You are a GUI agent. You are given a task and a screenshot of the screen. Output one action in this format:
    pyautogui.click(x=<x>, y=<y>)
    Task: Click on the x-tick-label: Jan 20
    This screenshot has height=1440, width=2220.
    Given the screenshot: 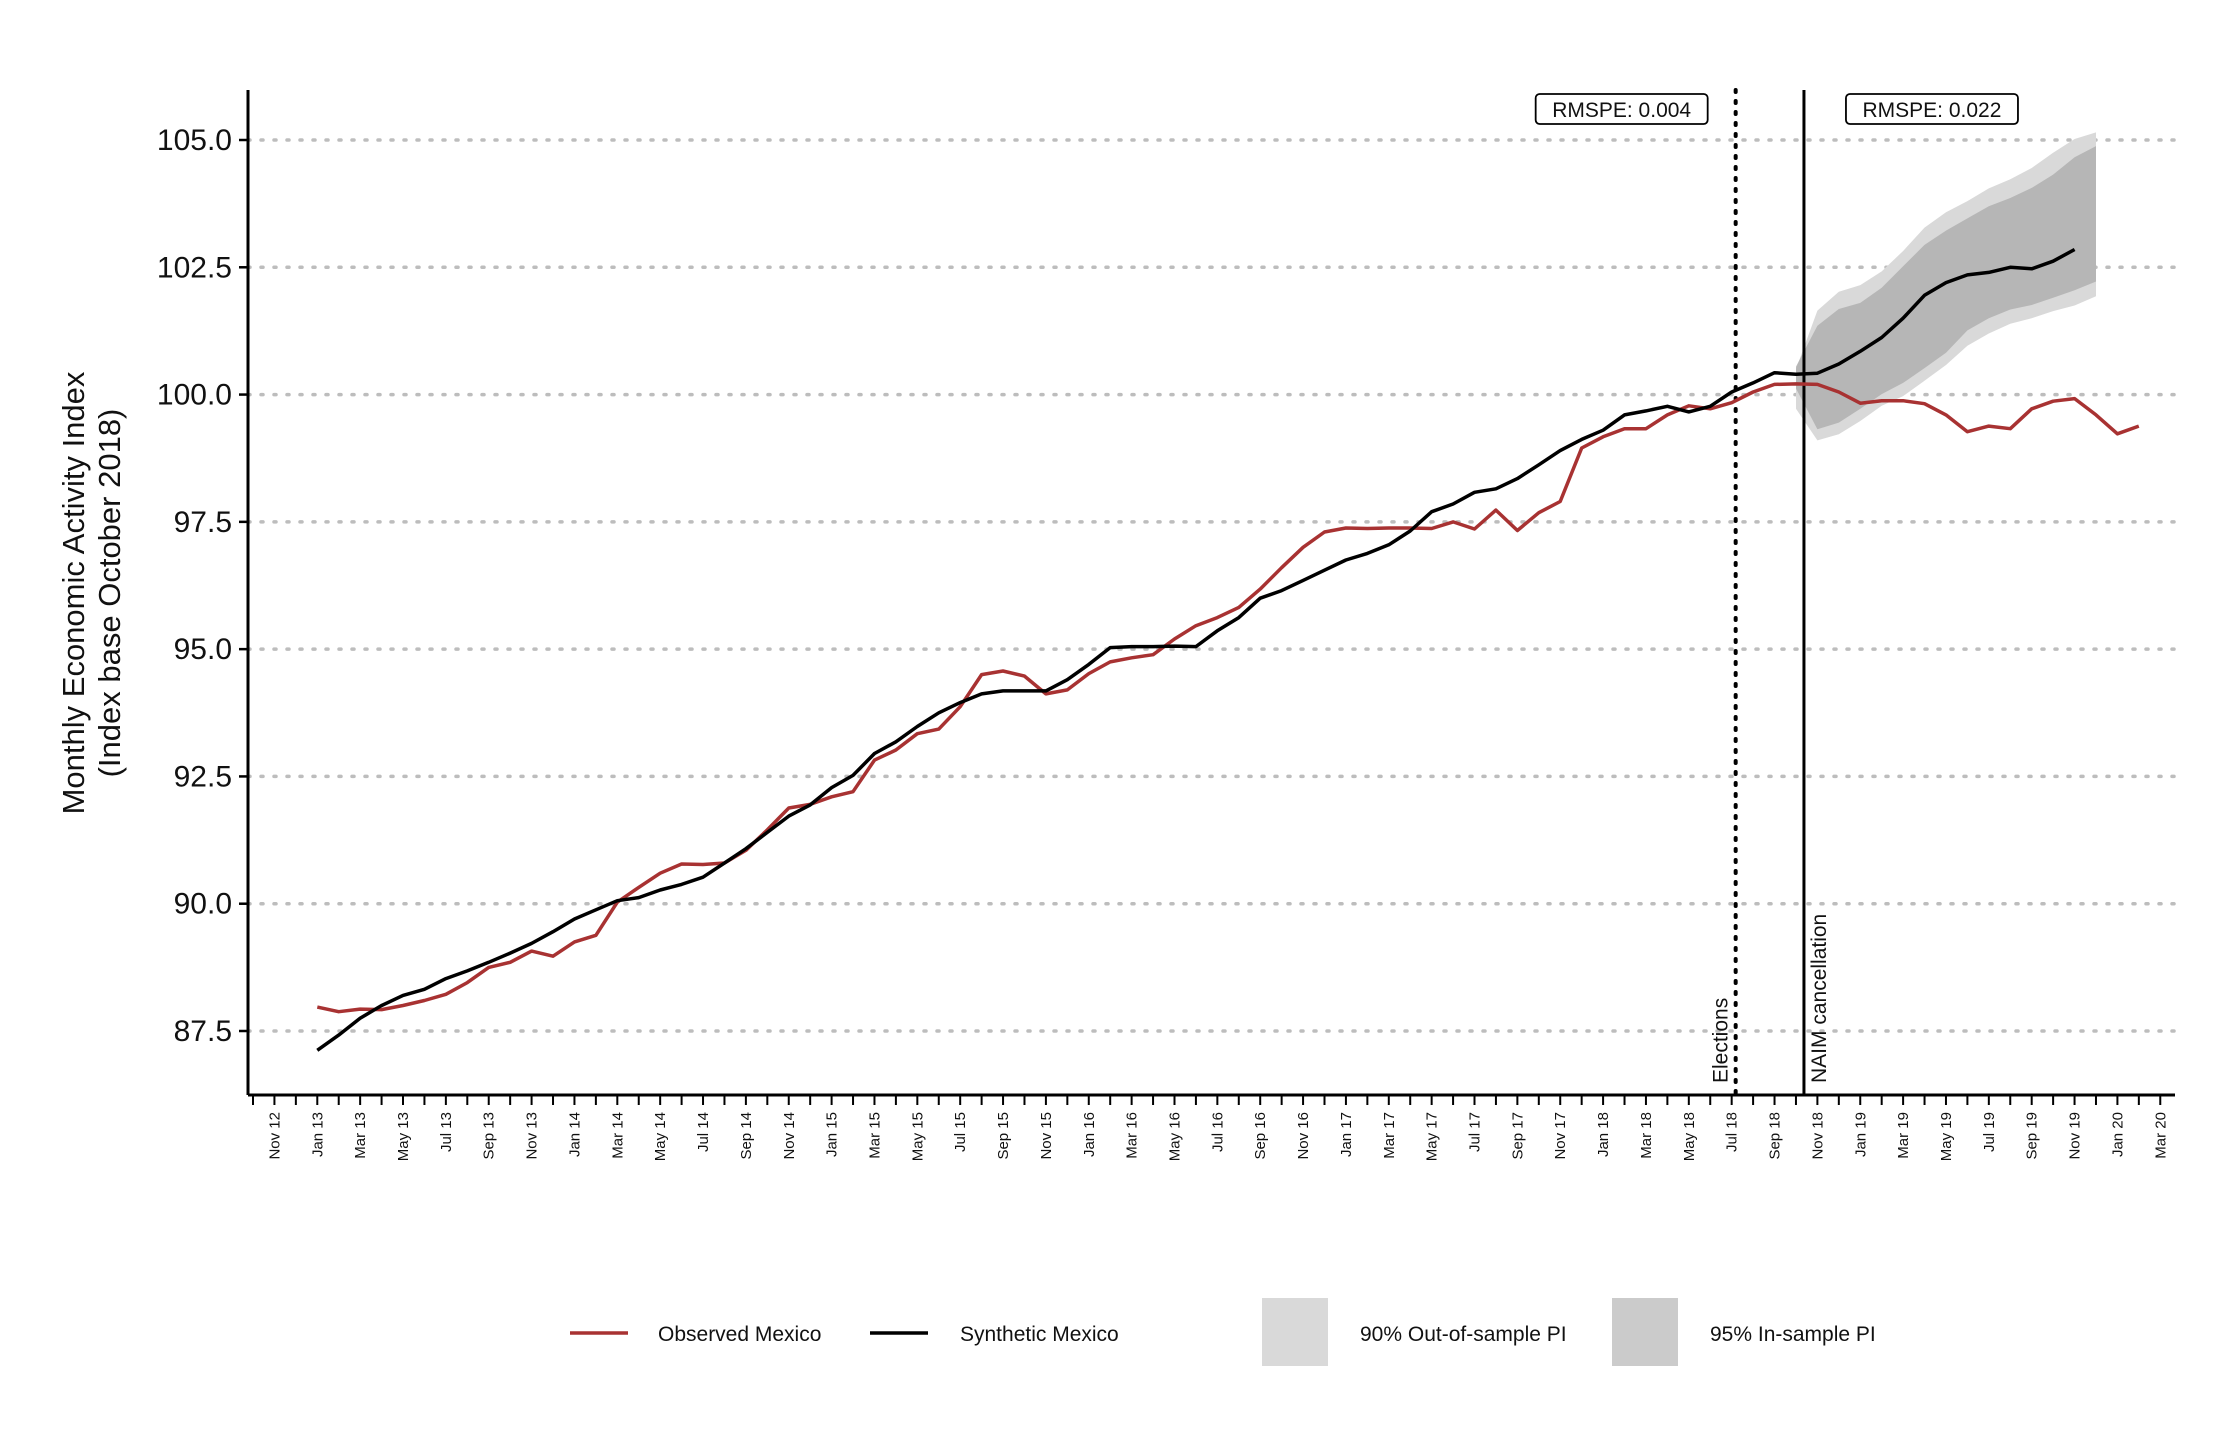 What is the action you would take?
    pyautogui.click(x=2117, y=1134)
    